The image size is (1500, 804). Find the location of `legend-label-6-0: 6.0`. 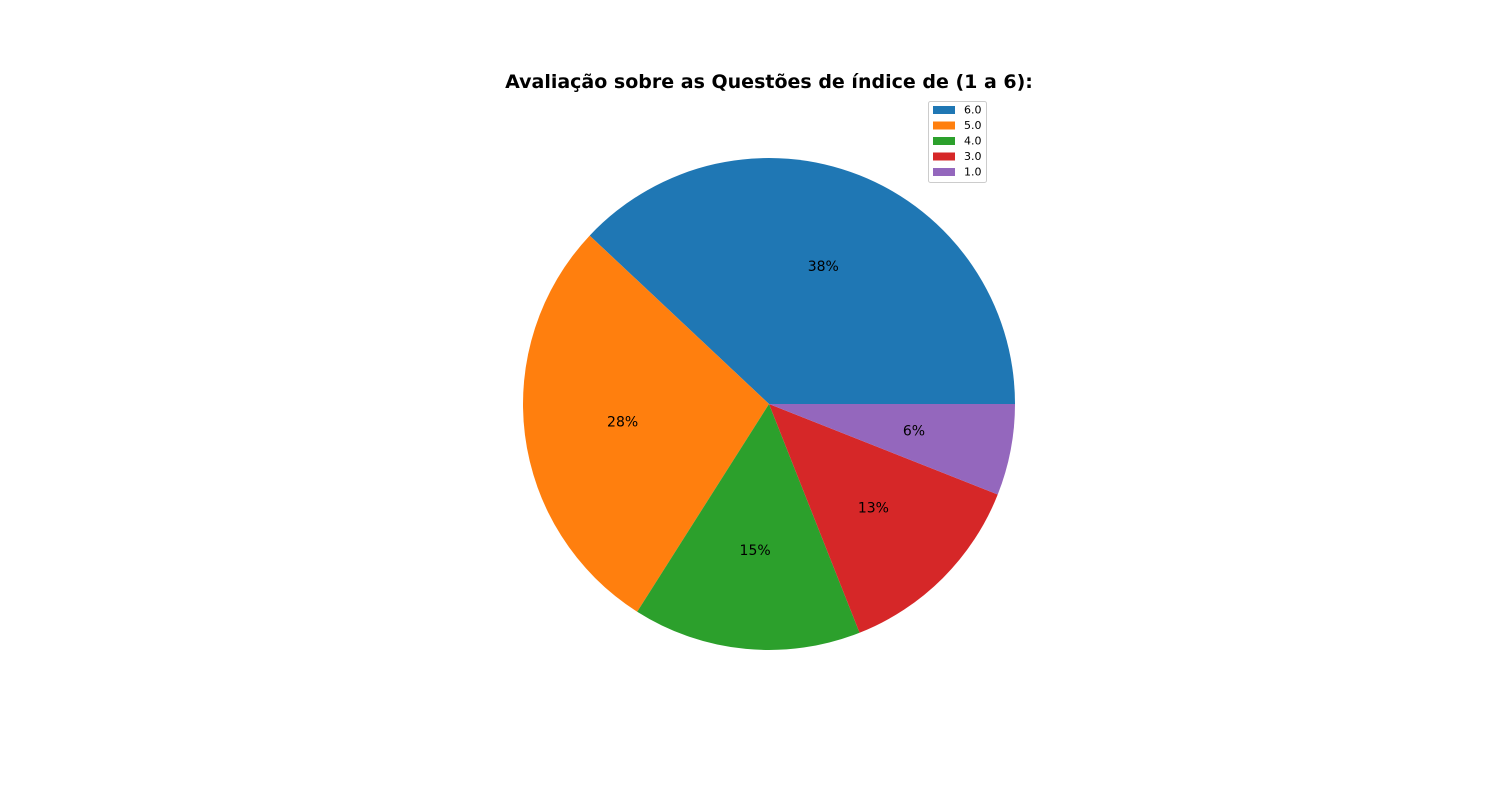

legend-label-6-0: 6.0 is located at coordinates (973, 110).